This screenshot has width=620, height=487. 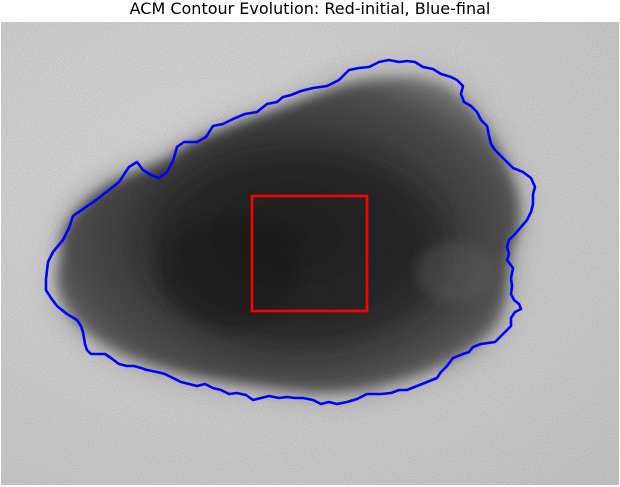 I want to click on initial-contour, so click(x=309, y=253).